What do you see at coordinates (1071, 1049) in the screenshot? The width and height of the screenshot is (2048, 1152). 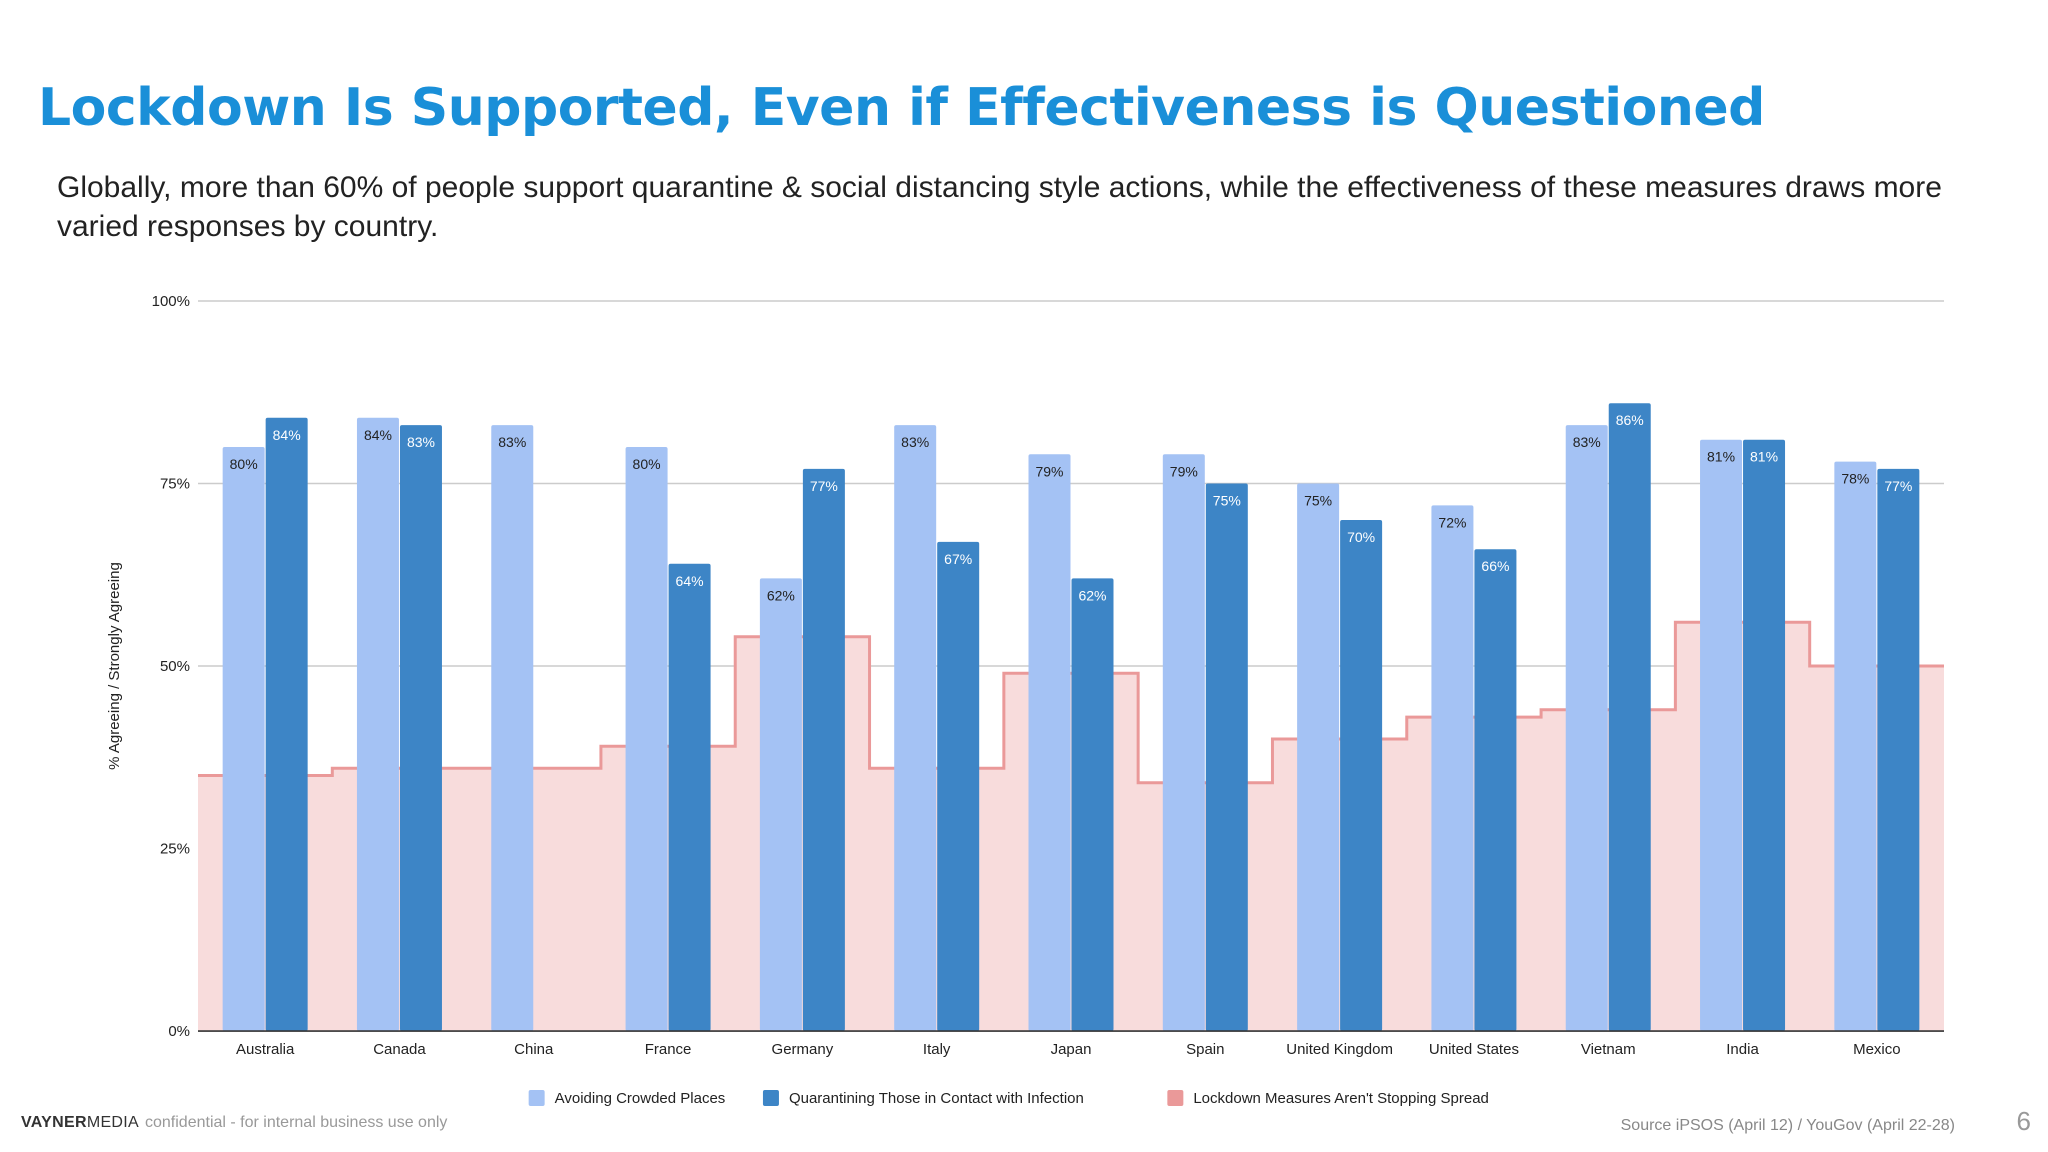 I see `x-tick-label: Japan` at bounding box center [1071, 1049].